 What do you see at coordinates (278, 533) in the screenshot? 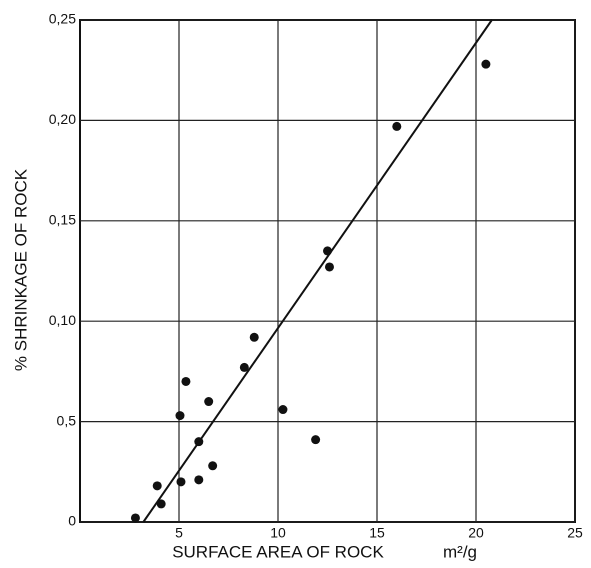
I see `x-tick-label: 10` at bounding box center [278, 533].